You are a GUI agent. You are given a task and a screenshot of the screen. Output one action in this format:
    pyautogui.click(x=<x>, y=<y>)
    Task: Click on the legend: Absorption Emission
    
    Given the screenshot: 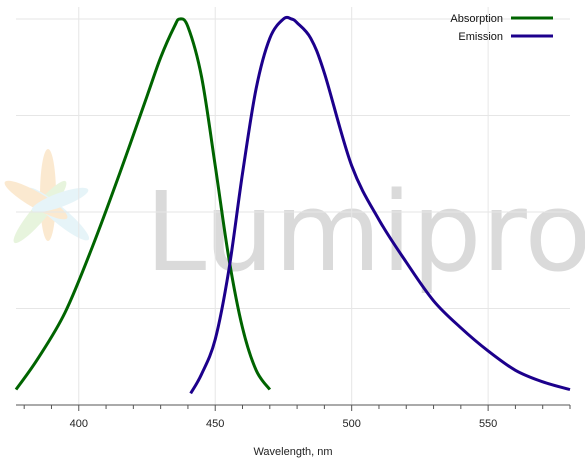 What is the action you would take?
    pyautogui.click(x=501, y=28)
    